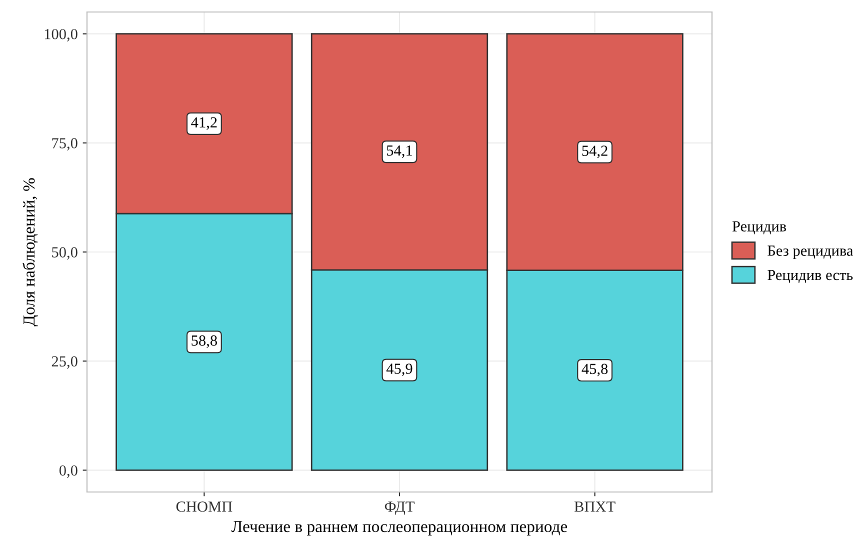  I want to click on data-label: 58,8, so click(204, 341).